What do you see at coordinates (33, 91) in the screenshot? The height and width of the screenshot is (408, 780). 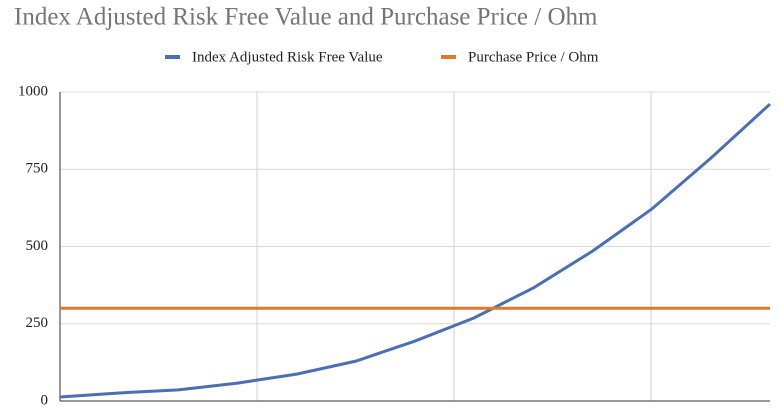 I see `y-tick-label: 1000` at bounding box center [33, 91].